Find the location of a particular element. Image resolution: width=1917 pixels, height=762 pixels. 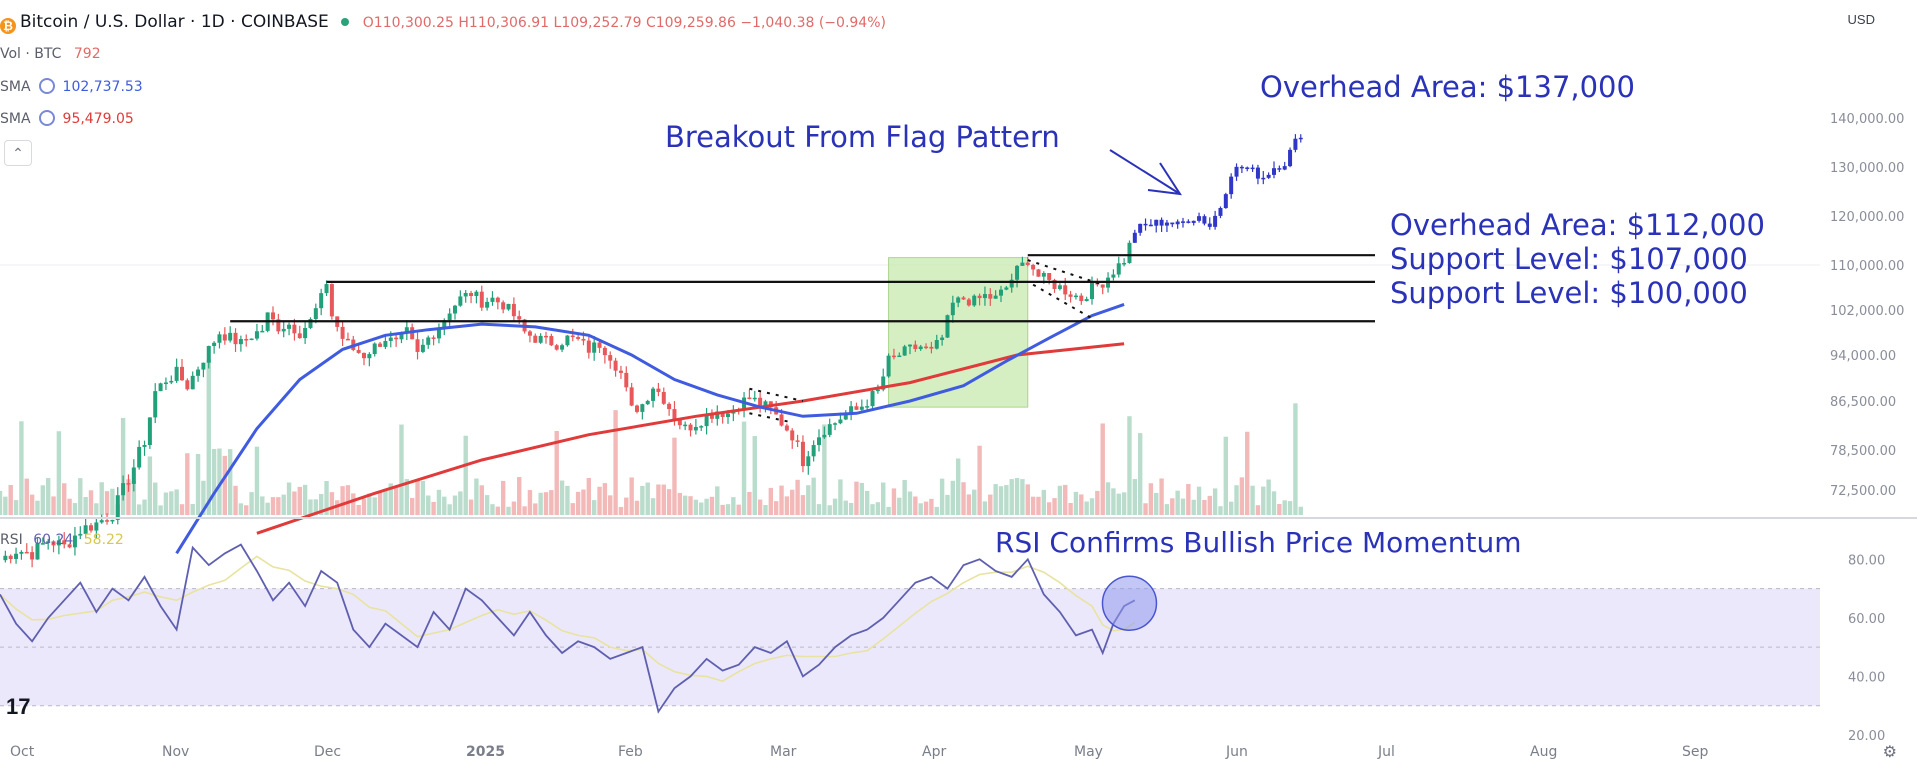

bitcoin-icon: ₿ is located at coordinates (8, 26).